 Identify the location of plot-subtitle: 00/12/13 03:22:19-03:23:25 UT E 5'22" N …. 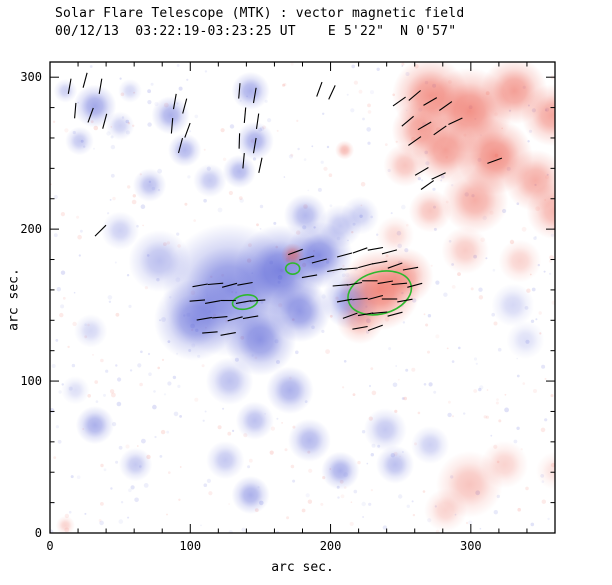
(256, 31).